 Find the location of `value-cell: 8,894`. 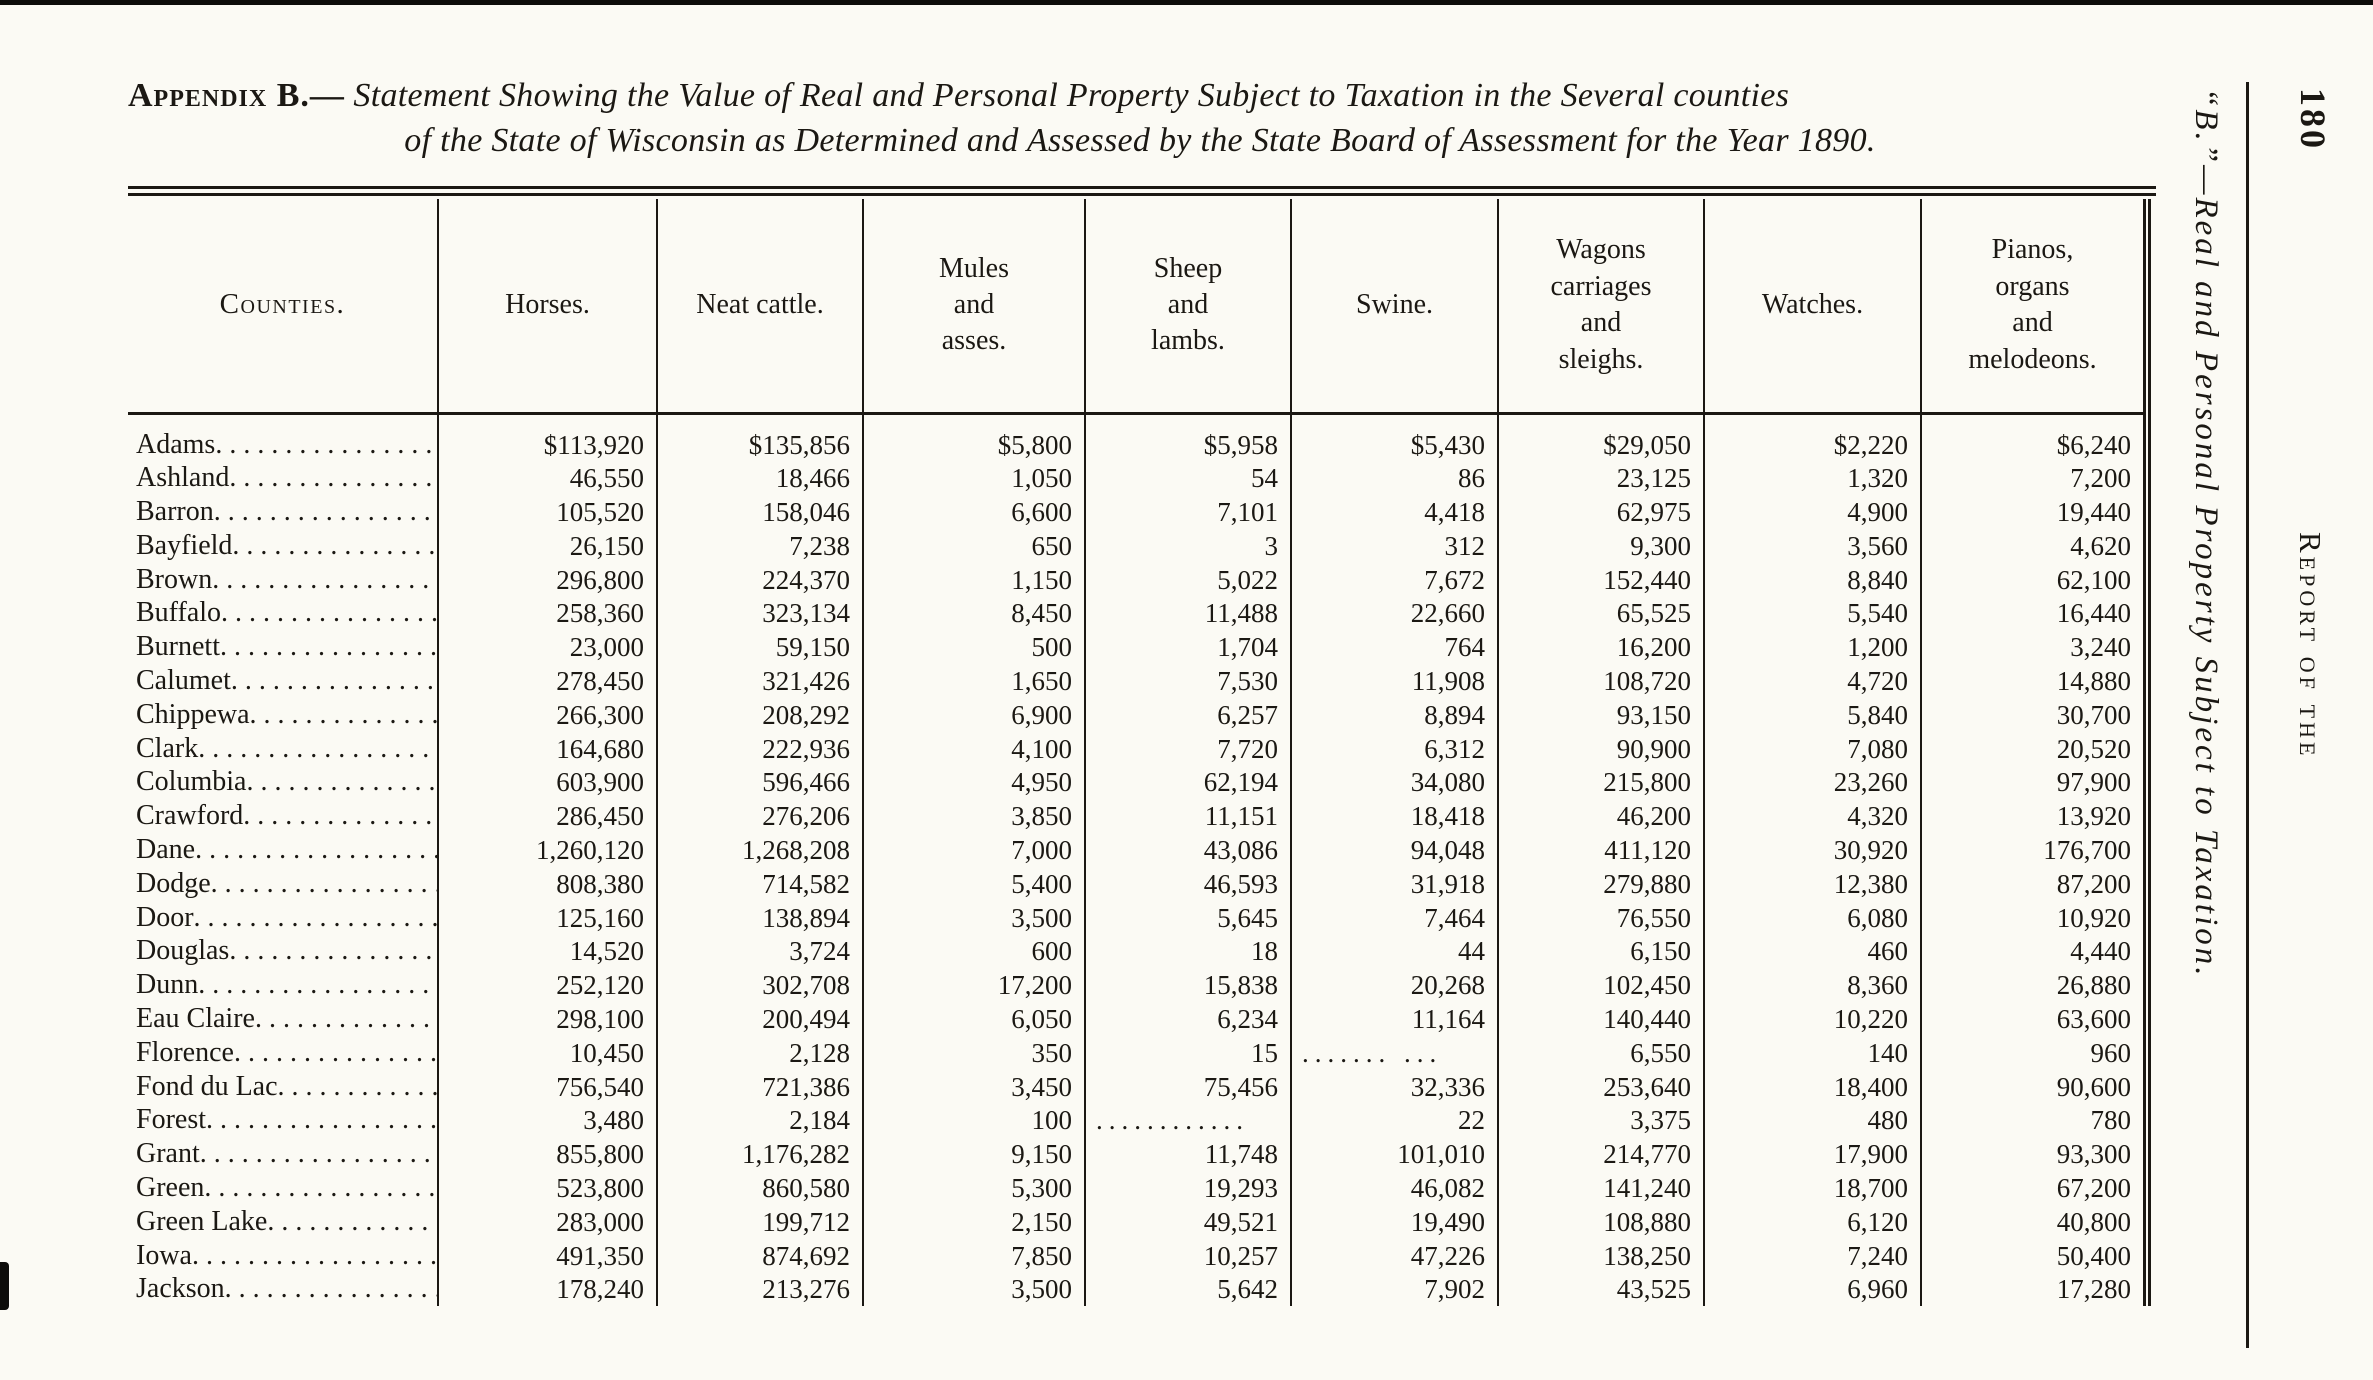

value-cell: 8,894 is located at coordinates (1394, 715).